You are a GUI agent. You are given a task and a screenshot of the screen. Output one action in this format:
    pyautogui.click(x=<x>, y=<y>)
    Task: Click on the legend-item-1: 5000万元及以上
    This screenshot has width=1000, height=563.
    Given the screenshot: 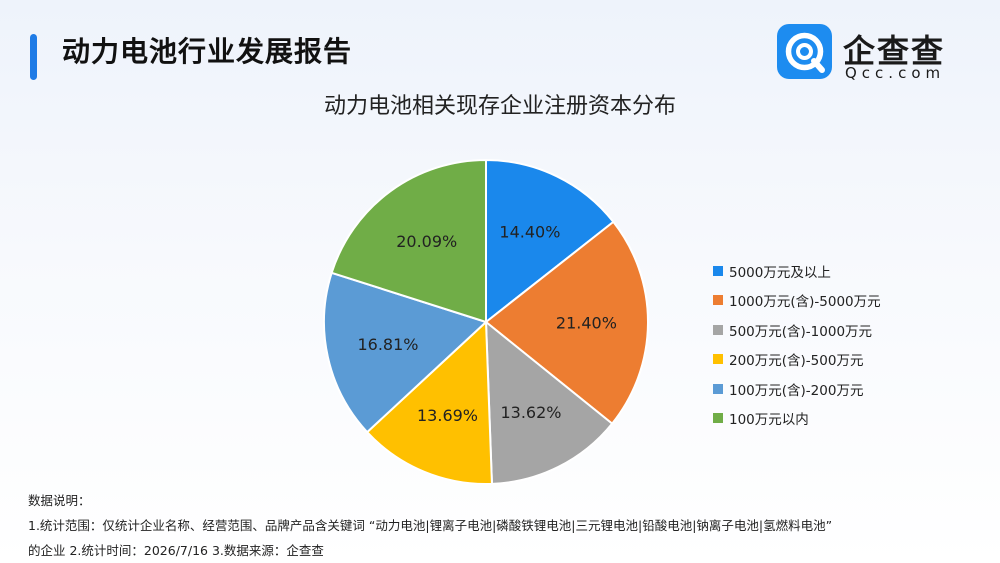 What is the action you would take?
    pyautogui.click(x=797, y=271)
    